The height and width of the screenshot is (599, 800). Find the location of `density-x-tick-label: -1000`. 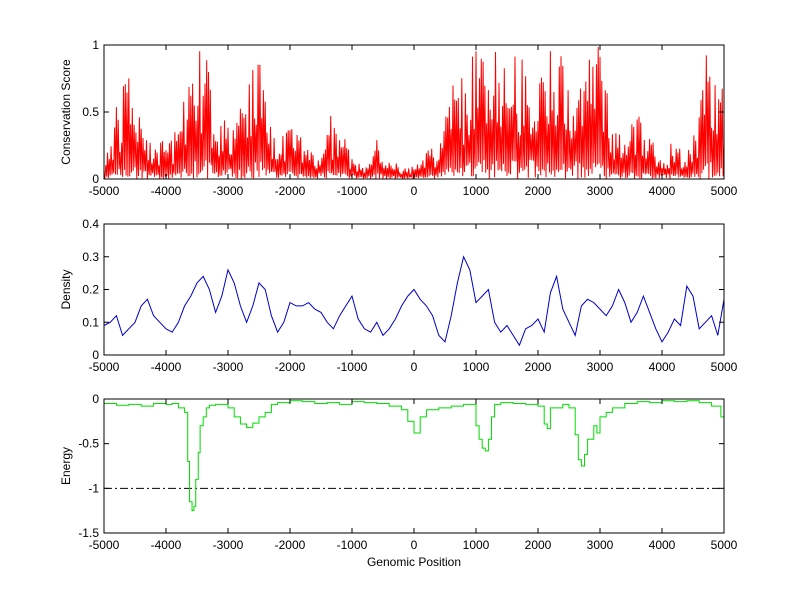

density-x-tick-label: -1000 is located at coordinates (352, 367).